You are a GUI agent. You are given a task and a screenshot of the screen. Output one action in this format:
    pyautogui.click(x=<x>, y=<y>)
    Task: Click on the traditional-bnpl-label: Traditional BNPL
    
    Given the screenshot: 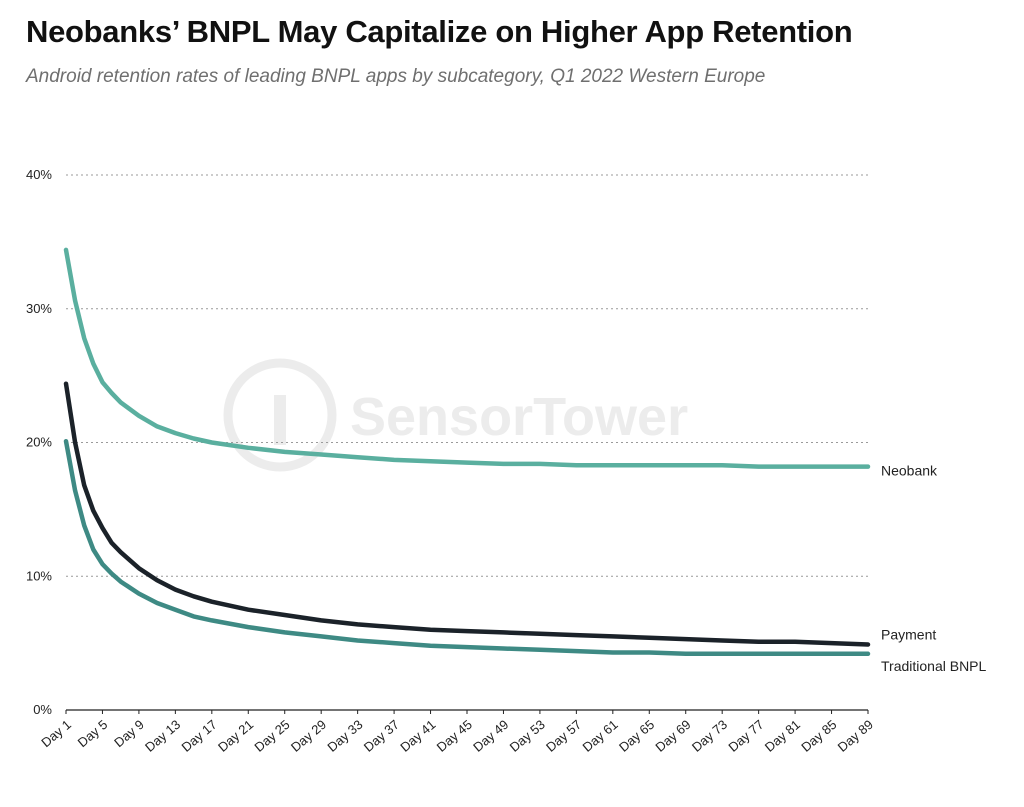 What is the action you would take?
    pyautogui.click(x=934, y=666)
    